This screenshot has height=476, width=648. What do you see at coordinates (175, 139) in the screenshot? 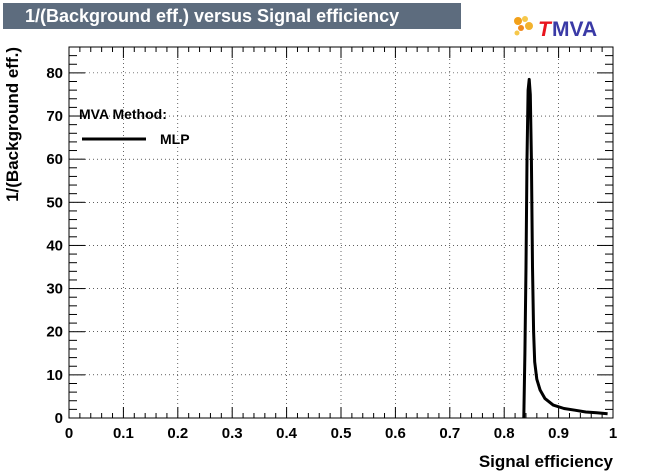
I see `legend-entry-mlp: MLP` at bounding box center [175, 139].